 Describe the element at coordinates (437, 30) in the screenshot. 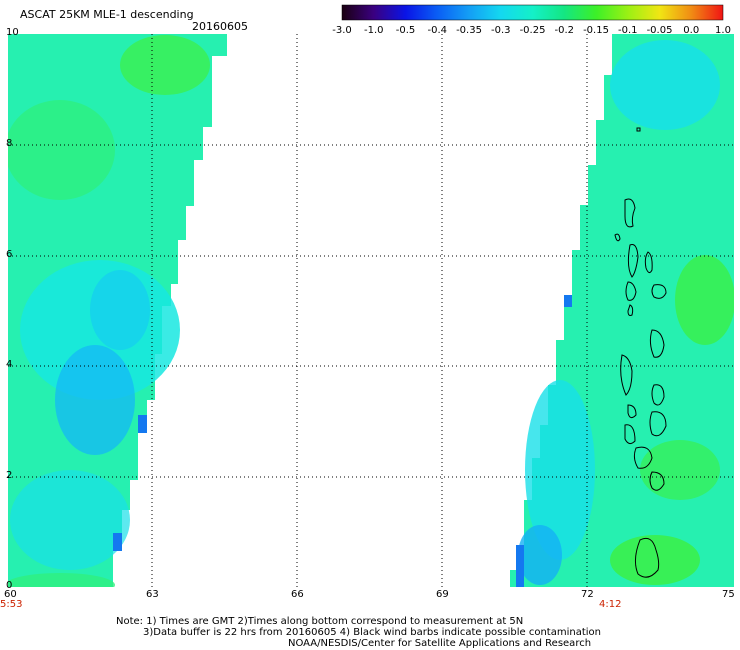

I see `colorbar-tick-label: -0.4` at that location.